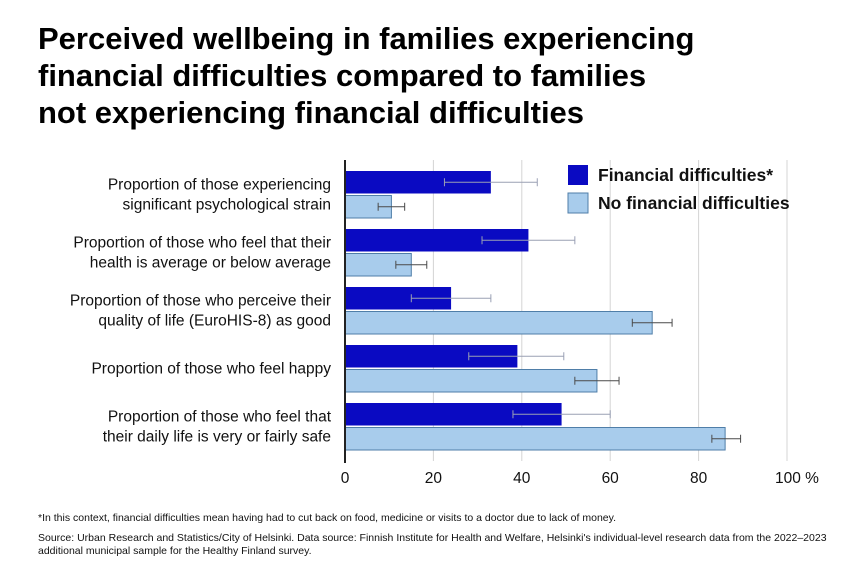 Image resolution: width=863 pixels, height=576 pixels. What do you see at coordinates (522, 478) in the screenshot?
I see `x-tick-label: 40` at bounding box center [522, 478].